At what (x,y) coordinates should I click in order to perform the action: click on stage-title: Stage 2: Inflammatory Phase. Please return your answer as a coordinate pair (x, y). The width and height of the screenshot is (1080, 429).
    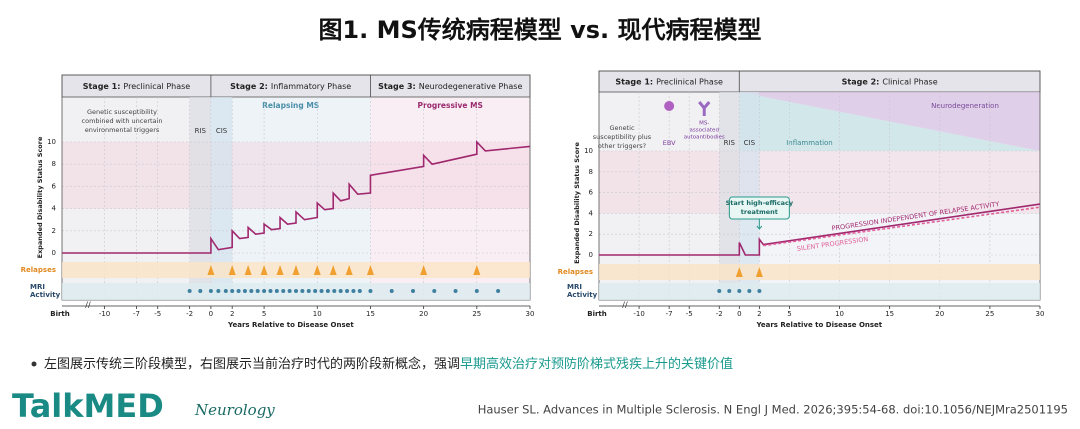
    Looking at the image, I should click on (290, 86).